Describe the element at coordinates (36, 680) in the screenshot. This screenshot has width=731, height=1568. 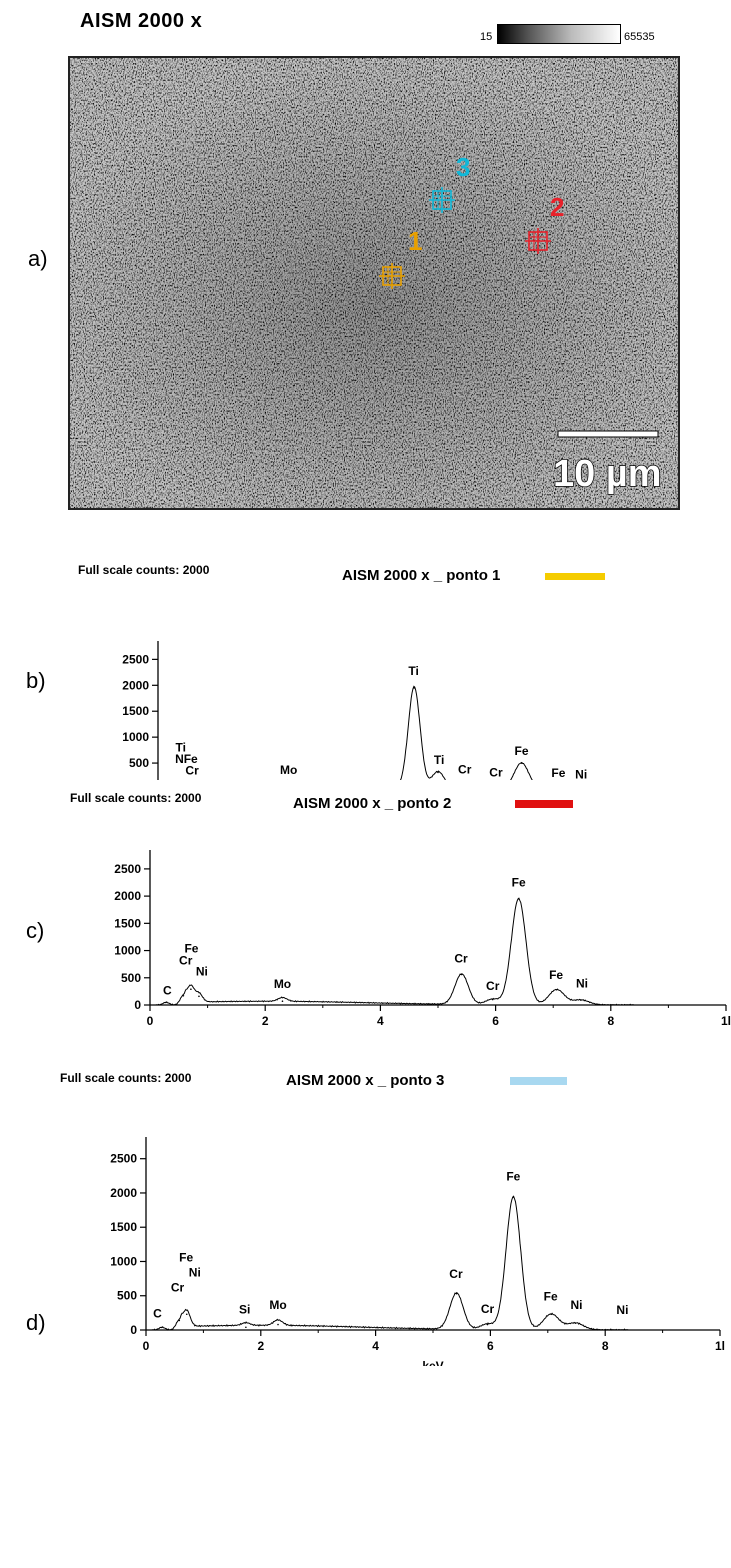
I see `panel-letter-b: b)` at that location.